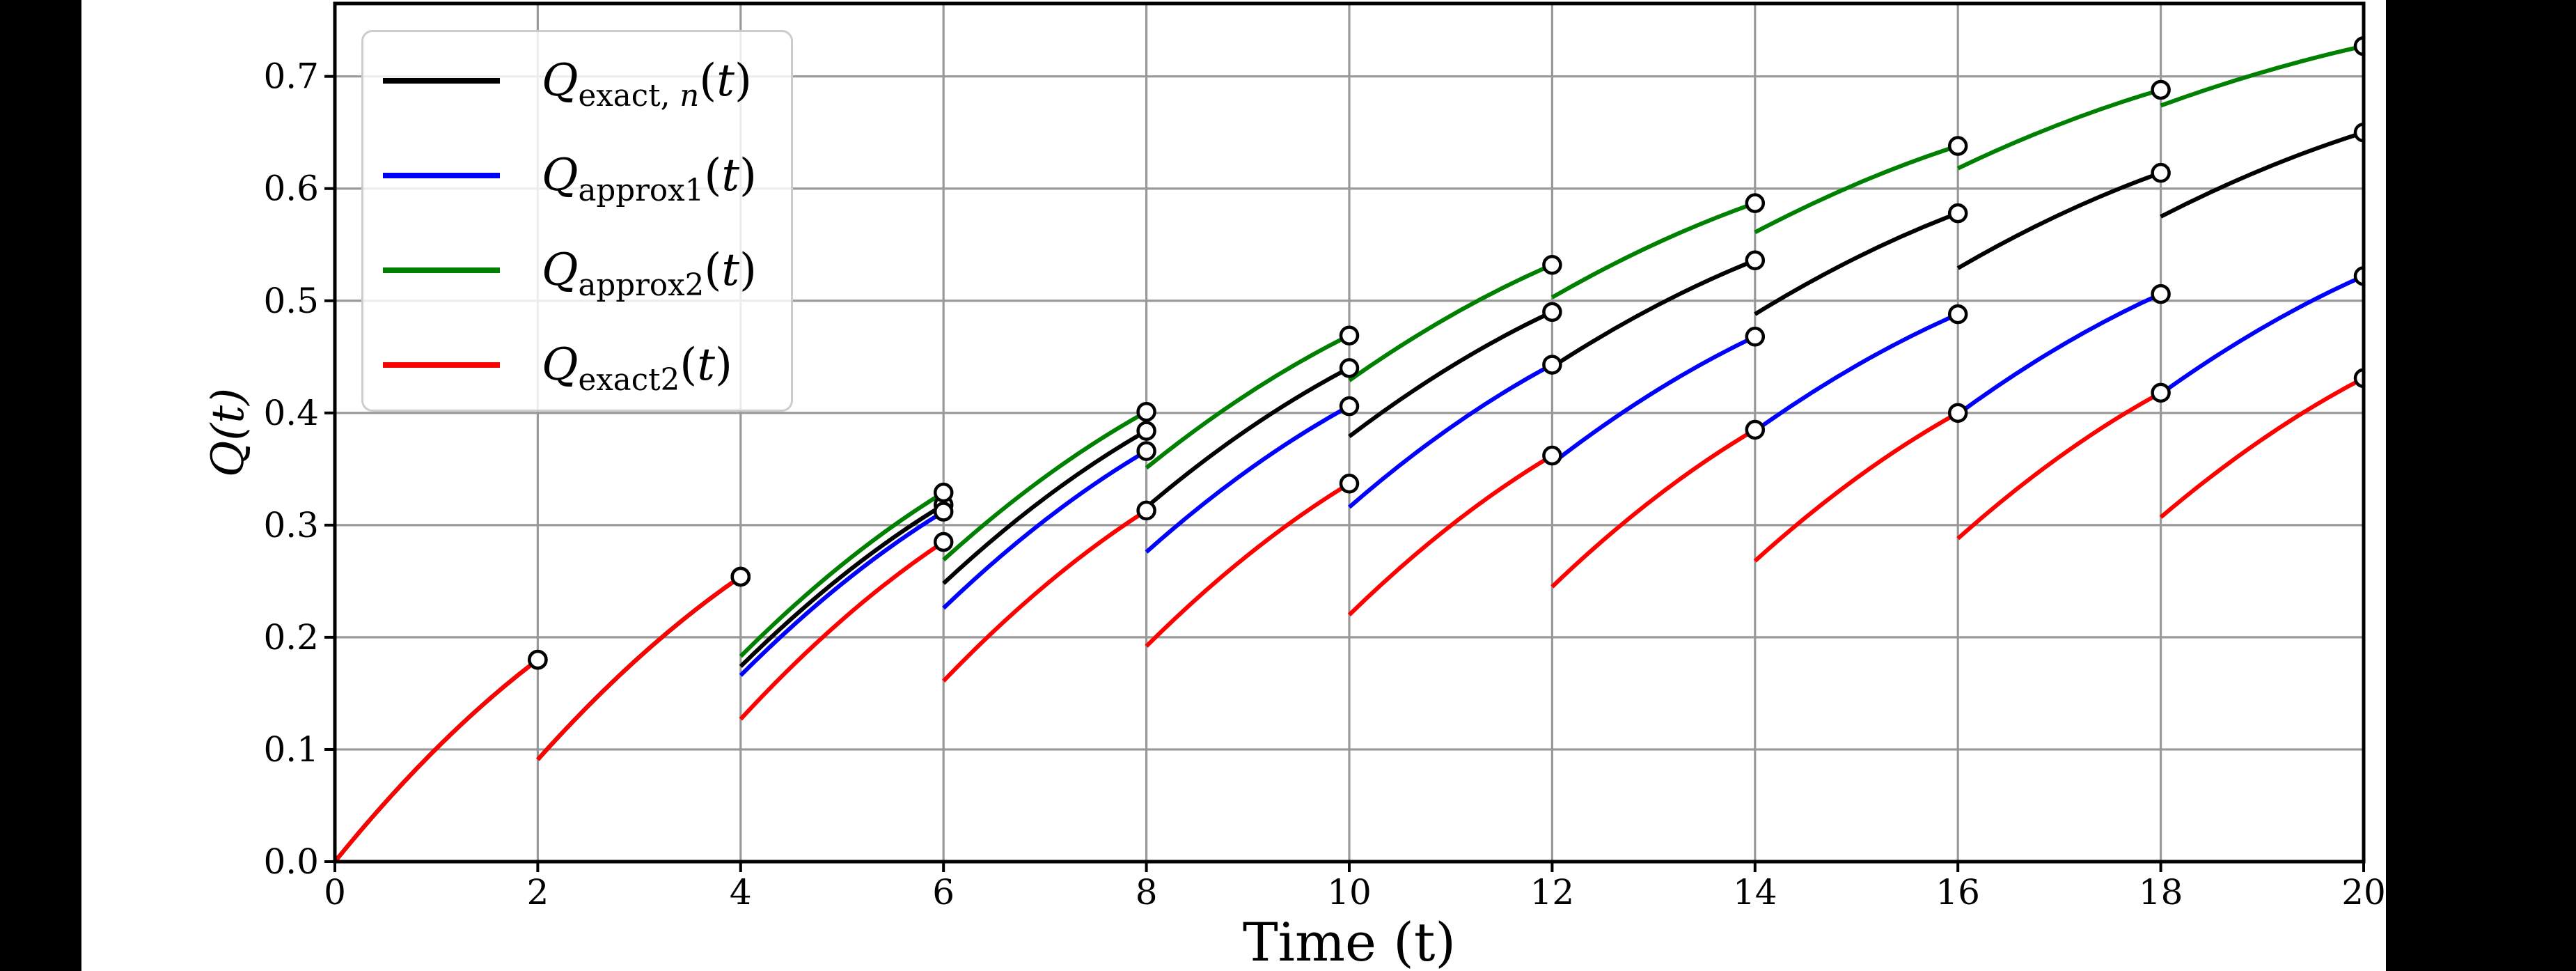 This screenshot has height=971, width=2576. I want to click on x-tick-label: 16, so click(1957, 892).